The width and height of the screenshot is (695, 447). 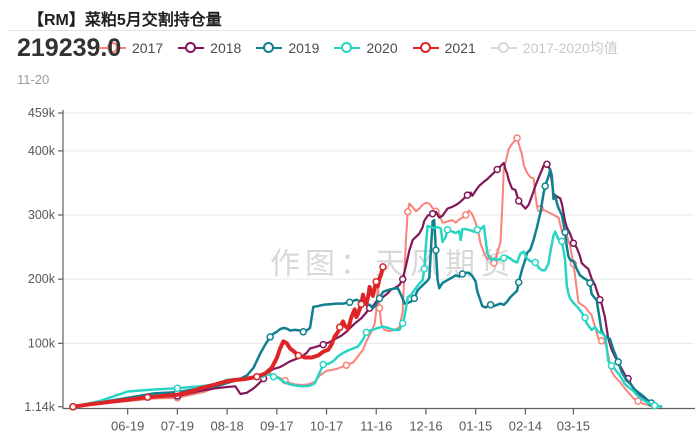 What do you see at coordinates (304, 48) in the screenshot?
I see `legend-label: 2019` at bounding box center [304, 48].